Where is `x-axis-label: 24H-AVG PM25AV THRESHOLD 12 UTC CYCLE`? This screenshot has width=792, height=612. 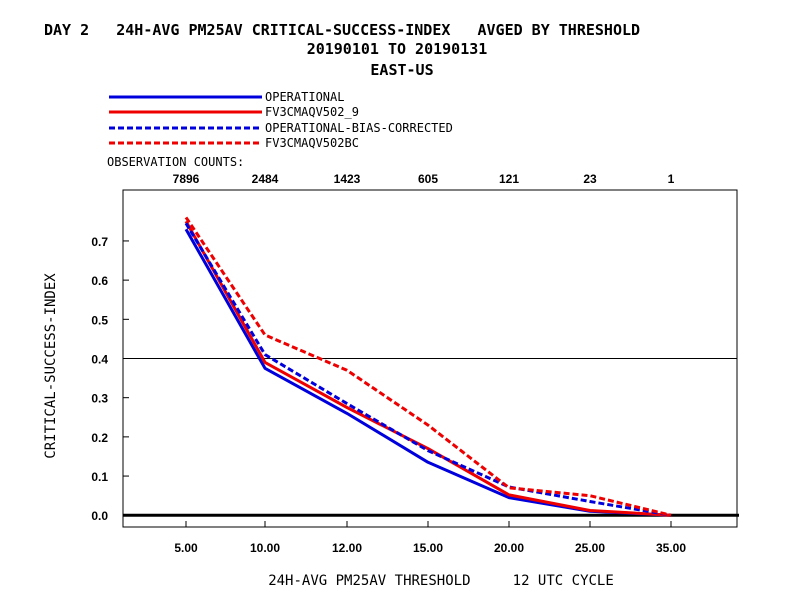 x-axis-label: 24H-AVG PM25AV THRESHOLD 12 UTC CYCLE is located at coordinates (441, 581).